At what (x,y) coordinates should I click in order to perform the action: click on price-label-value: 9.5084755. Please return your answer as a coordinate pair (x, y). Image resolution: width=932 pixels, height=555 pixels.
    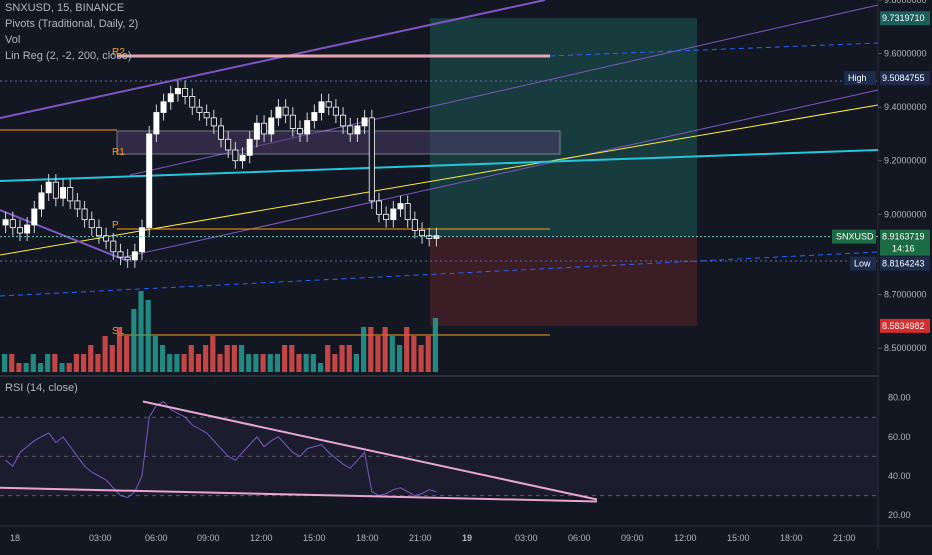
    Looking at the image, I should click on (903, 78).